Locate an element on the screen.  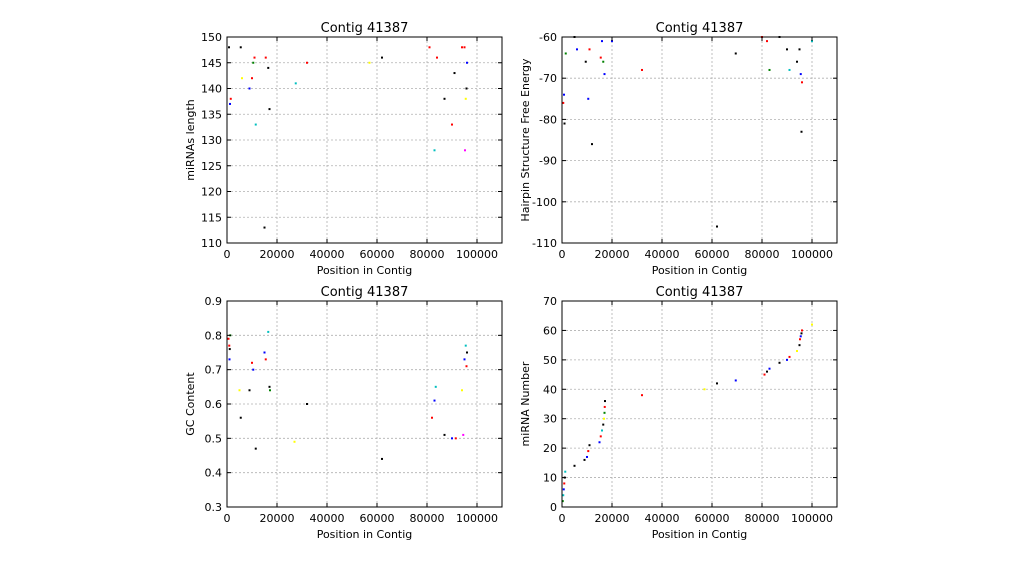
y-tick-label: 125 is located at coordinates (211, 166).